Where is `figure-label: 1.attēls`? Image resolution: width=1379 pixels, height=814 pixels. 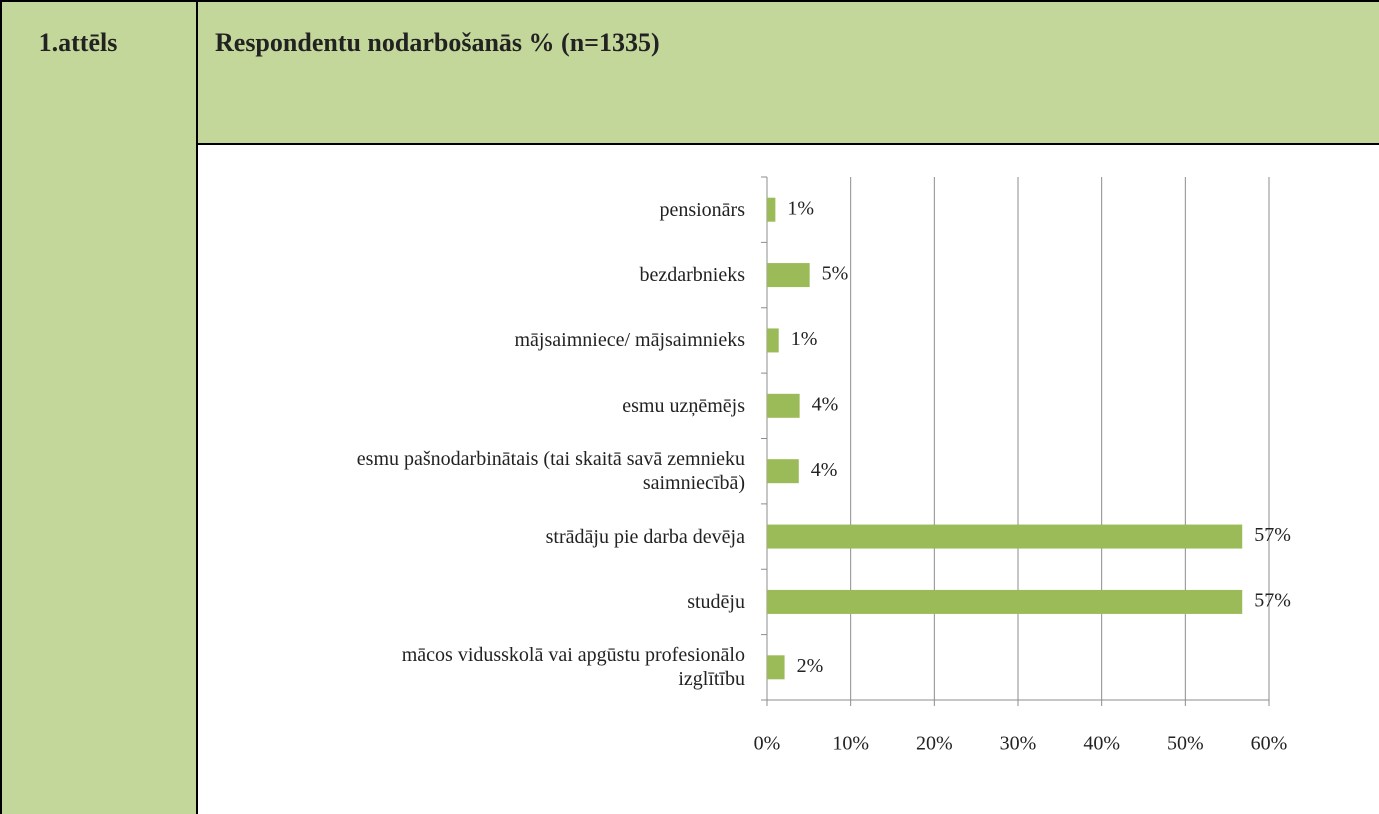 figure-label: 1.attēls is located at coordinates (78, 42).